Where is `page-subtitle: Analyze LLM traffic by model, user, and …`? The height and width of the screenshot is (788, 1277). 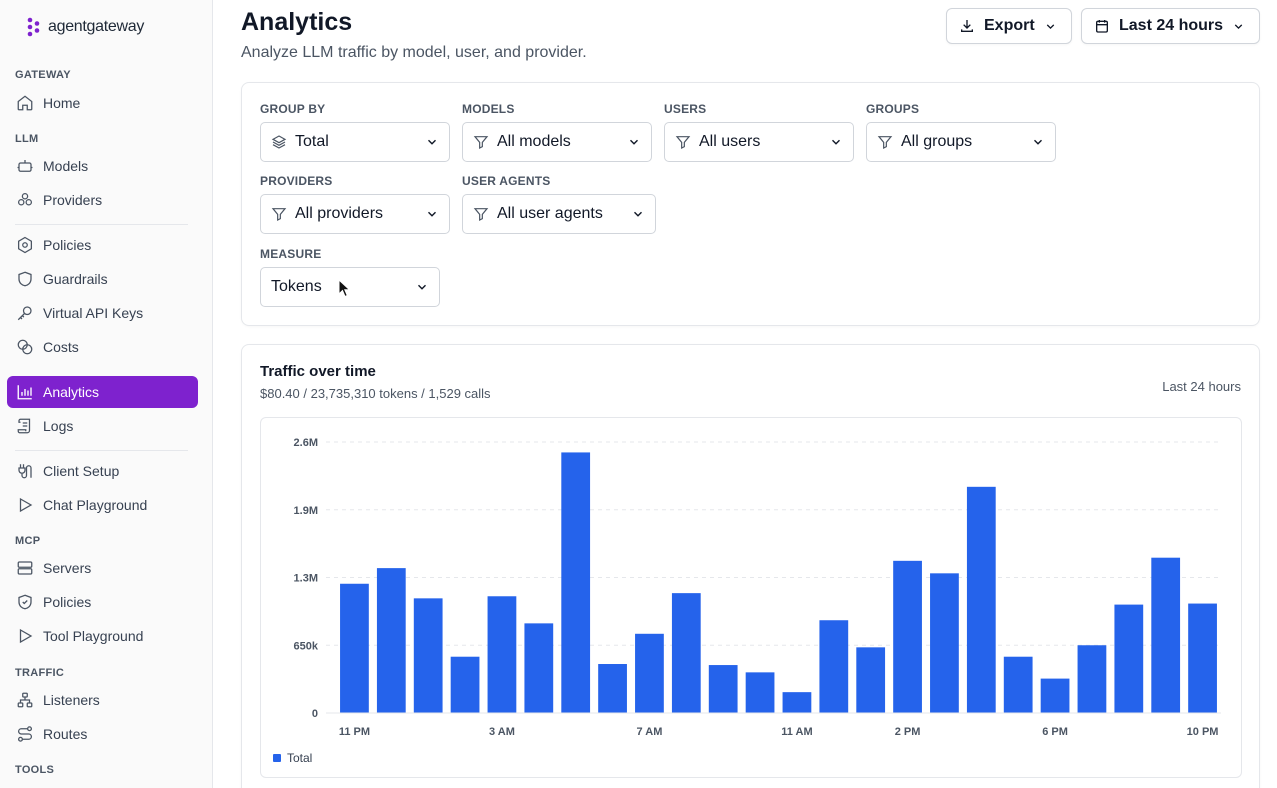
page-subtitle: Analyze LLM traffic by model, user, and … is located at coordinates (414, 52).